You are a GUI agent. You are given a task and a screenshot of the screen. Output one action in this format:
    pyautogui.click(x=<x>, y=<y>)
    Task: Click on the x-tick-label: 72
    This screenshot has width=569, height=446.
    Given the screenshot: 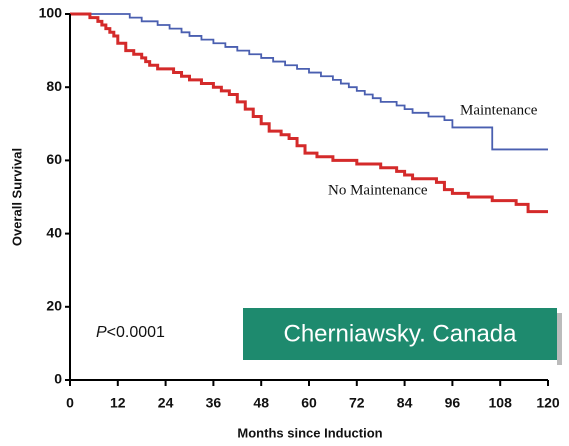 What is the action you would take?
    pyautogui.click(x=357, y=403)
    